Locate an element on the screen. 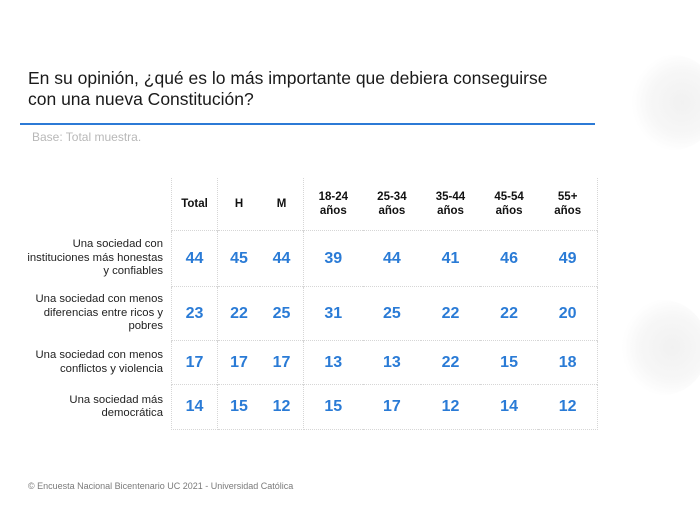 The width and height of the screenshot is (700, 532). value-cell-18-24: 31 is located at coordinates (333, 313).